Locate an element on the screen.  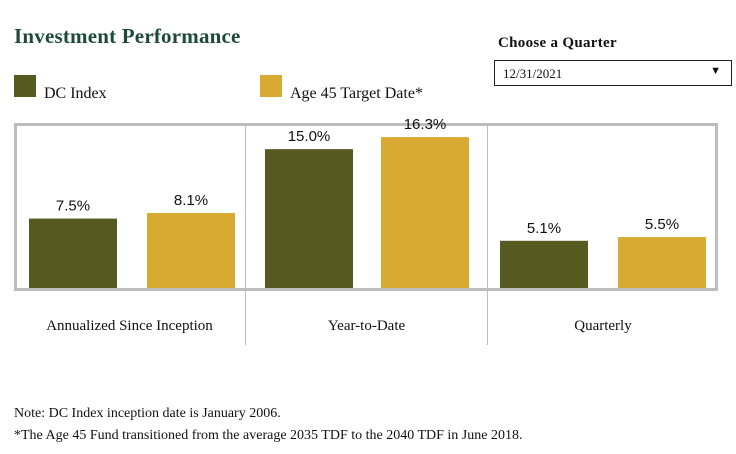
legend-label-dc-index: DC Index is located at coordinates (75, 93).